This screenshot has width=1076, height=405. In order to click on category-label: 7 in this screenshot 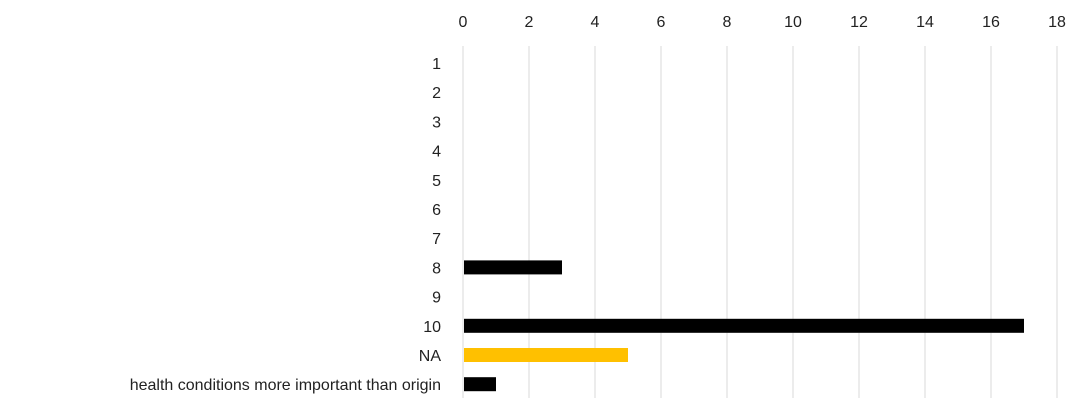, I will do `click(436, 239)`.